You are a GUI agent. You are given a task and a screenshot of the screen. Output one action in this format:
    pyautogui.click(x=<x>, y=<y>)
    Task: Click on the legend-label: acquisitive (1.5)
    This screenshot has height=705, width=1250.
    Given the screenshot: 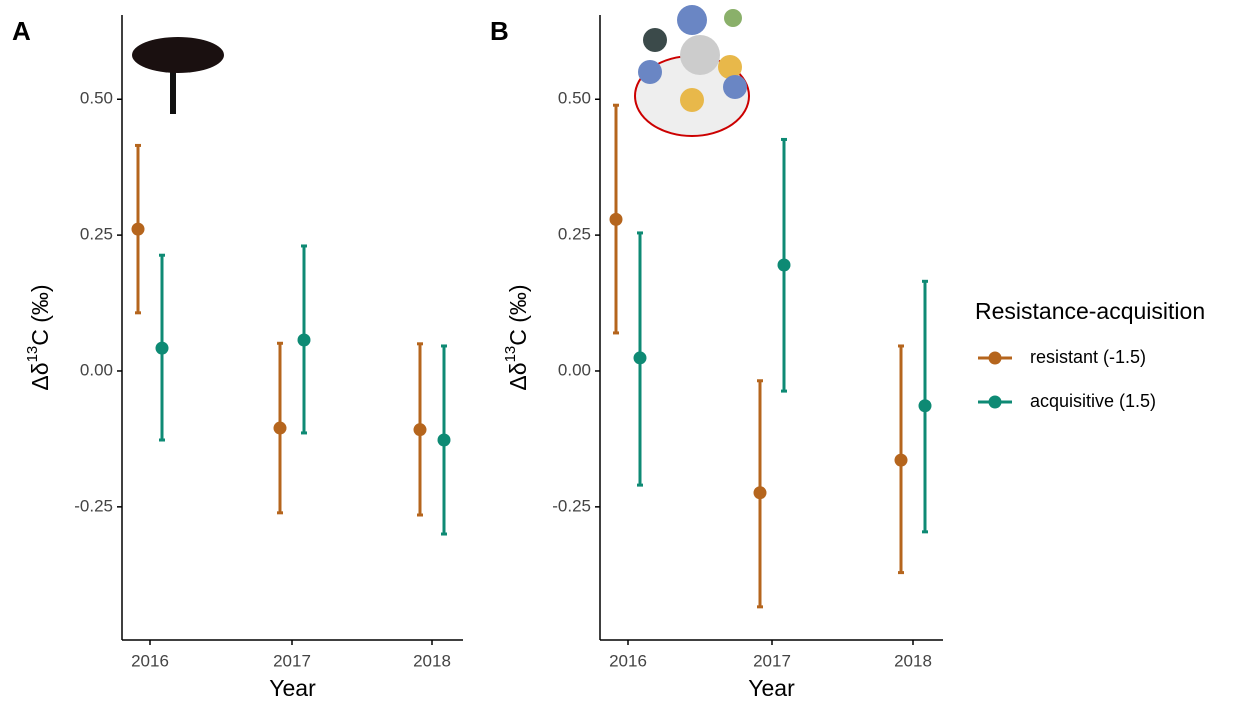 What is the action you would take?
    pyautogui.click(x=1093, y=401)
    